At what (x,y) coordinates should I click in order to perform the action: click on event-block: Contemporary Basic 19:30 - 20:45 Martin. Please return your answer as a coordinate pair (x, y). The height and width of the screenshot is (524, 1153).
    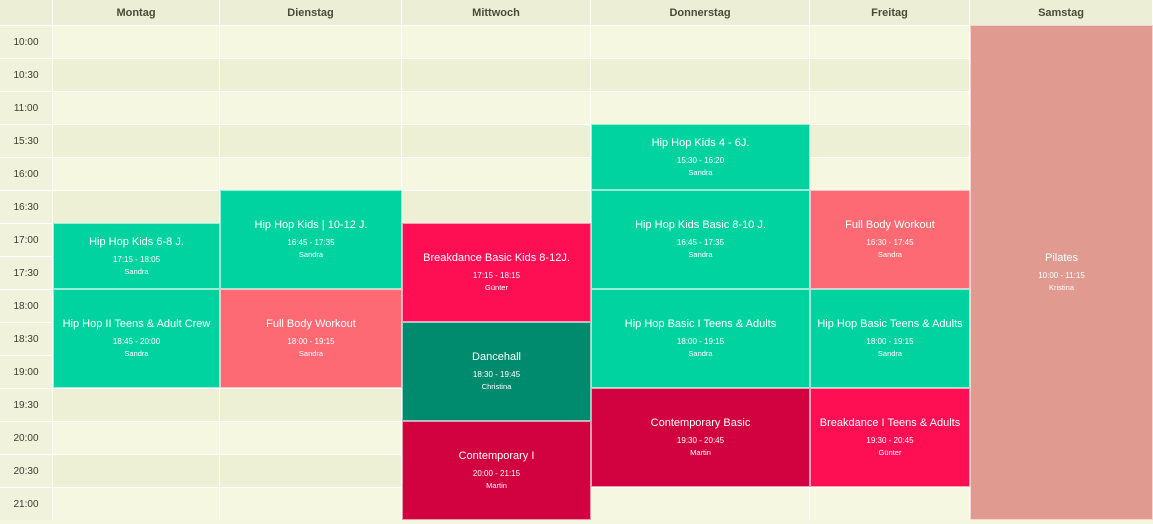
    Looking at the image, I should click on (700, 437).